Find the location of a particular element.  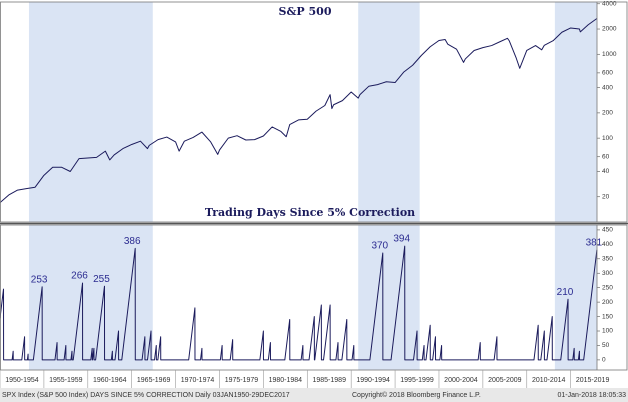

y-tick-label: 20 is located at coordinates (606, 196).